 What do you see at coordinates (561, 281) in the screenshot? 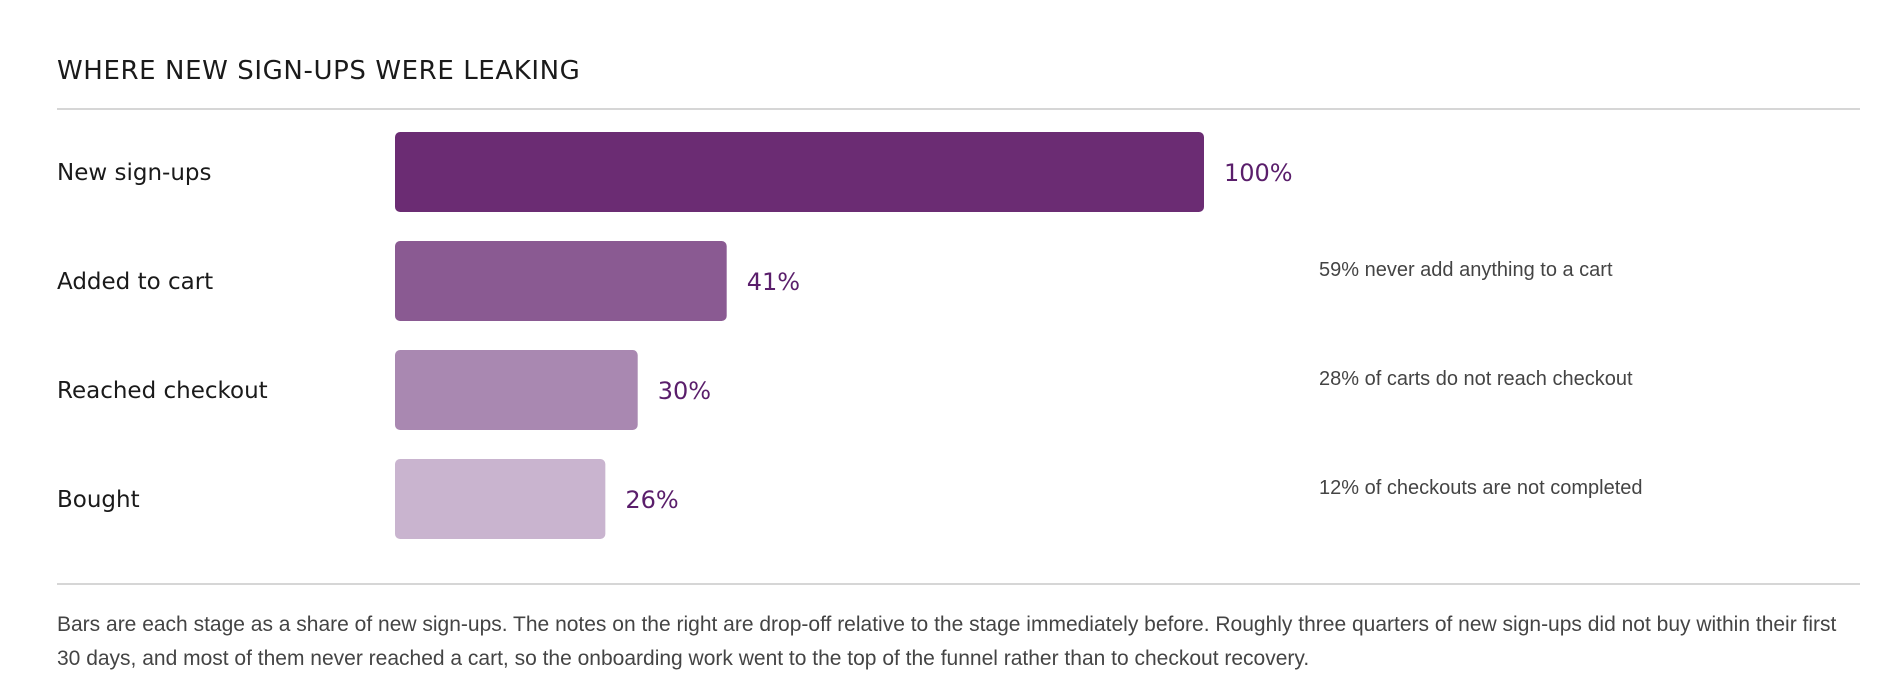
I see `bar-added-to-cart` at bounding box center [561, 281].